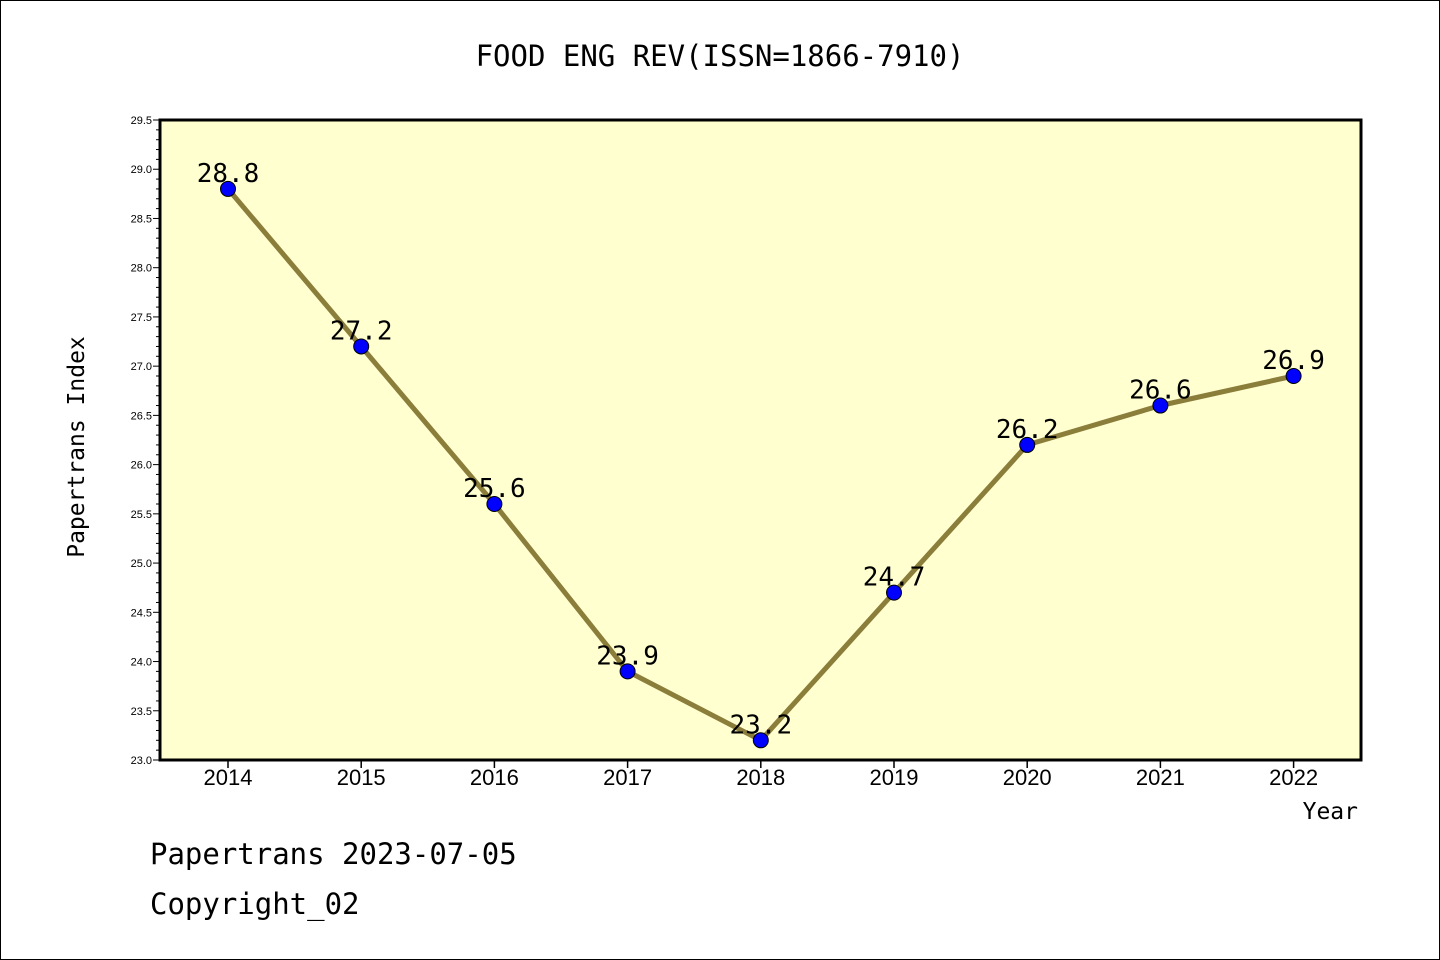 The width and height of the screenshot is (1440, 960). Describe the element at coordinates (760, 725) in the screenshot. I see `data-label: 23.2` at that location.